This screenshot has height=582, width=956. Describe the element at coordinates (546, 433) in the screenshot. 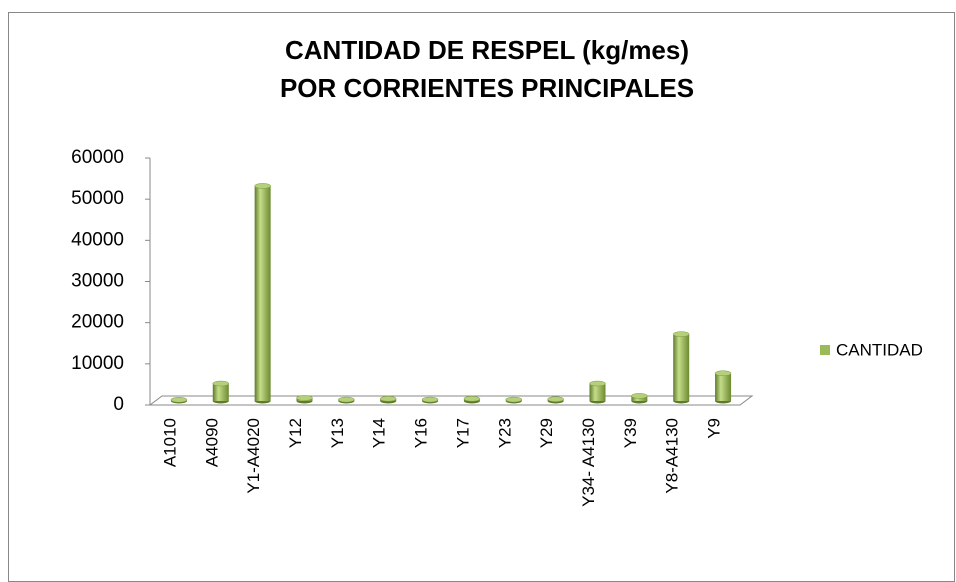

I see `x-tick-label: Y29` at that location.